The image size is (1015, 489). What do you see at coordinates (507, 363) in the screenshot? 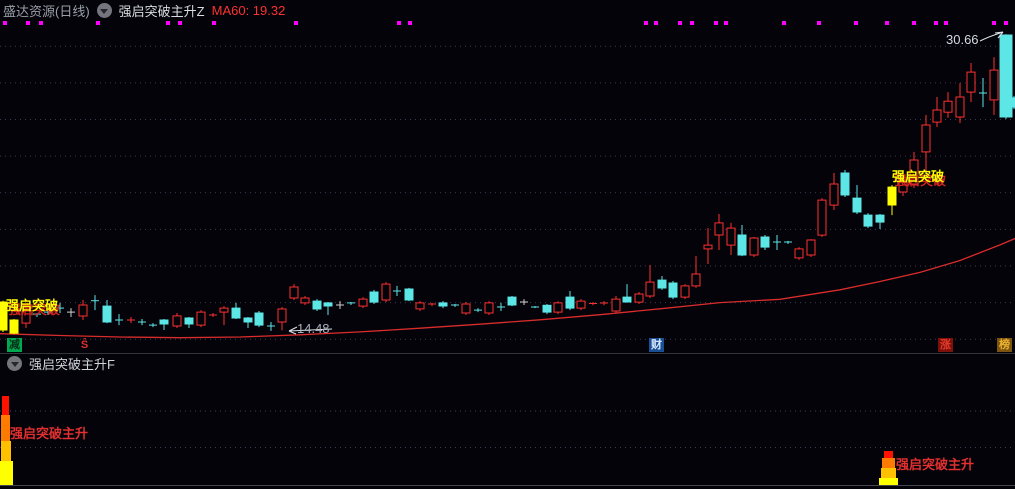
I see `sub-panel-header: 强启突破主升F` at bounding box center [507, 363].